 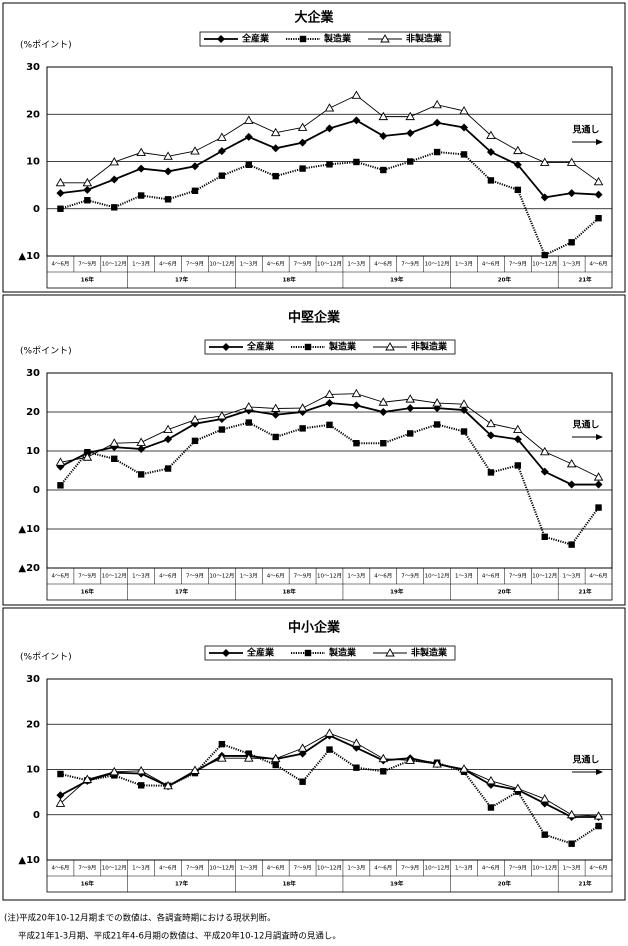 What do you see at coordinates (46, 657) in the screenshot?
I see `y-axis-label: (%ポイント)` at bounding box center [46, 657].